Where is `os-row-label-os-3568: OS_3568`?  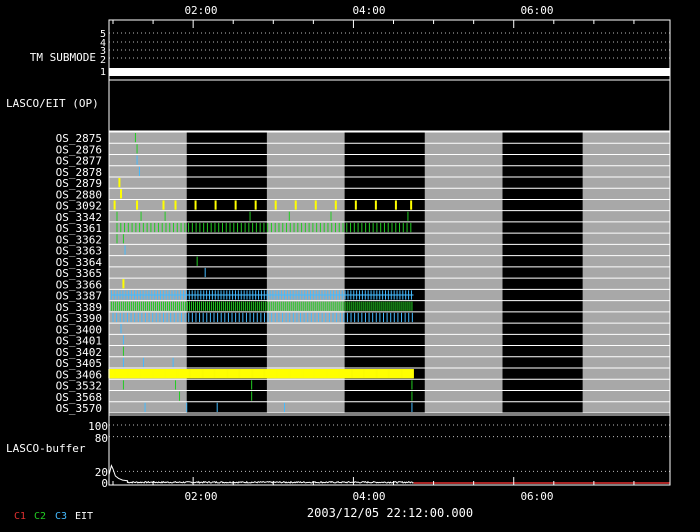 os-row-label-os-3568: OS_3568 is located at coordinates (79, 397).